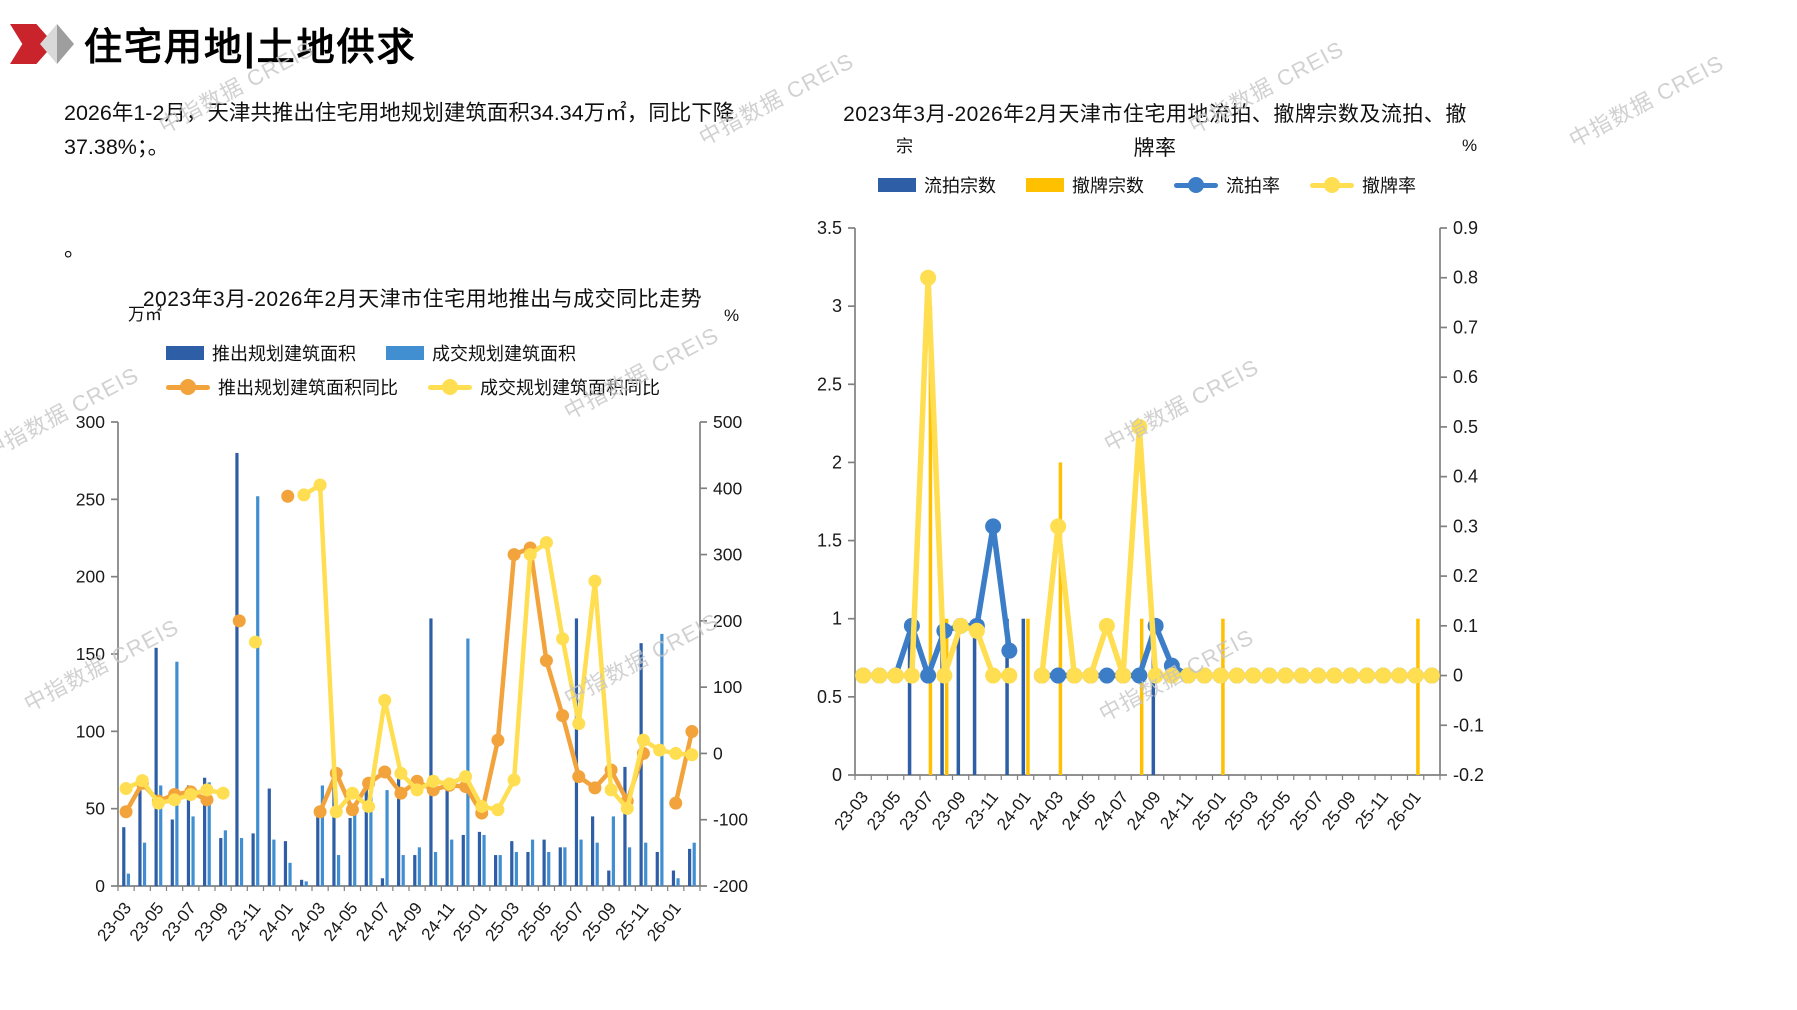 The image size is (1797, 1010). I want to click on legend-label: 成交规划建筑面积同比, so click(570, 388).